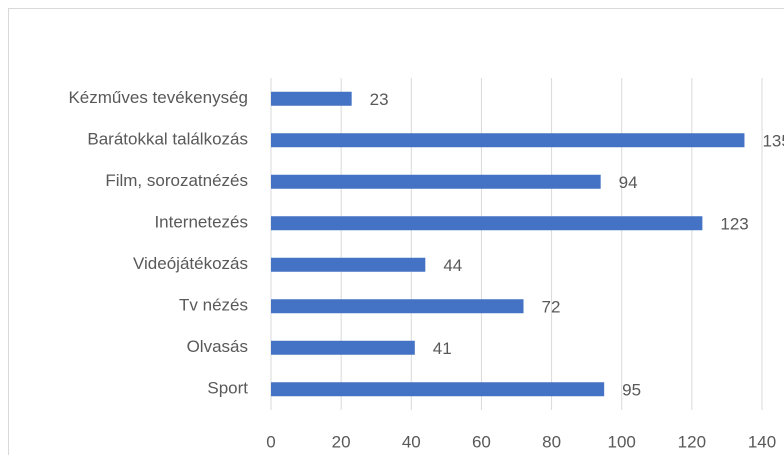  What do you see at coordinates (190, 263) in the screenshot?
I see `y-tick-label: Videójátékozás` at bounding box center [190, 263].